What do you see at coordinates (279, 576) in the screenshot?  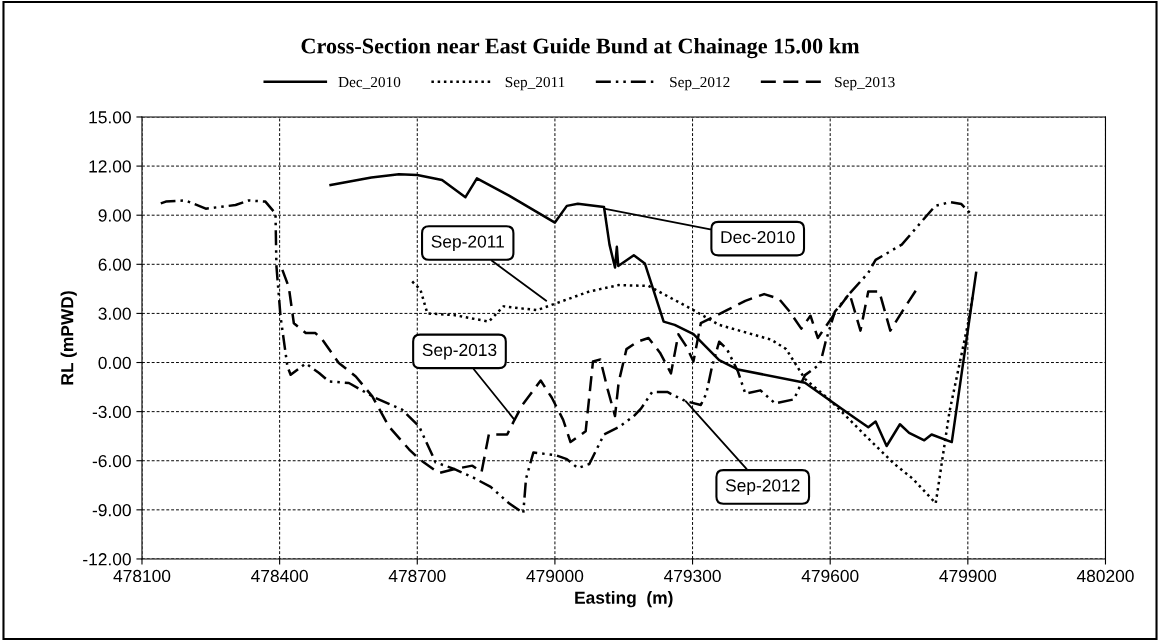 I see `x-tick-label: 478400` at bounding box center [279, 576].